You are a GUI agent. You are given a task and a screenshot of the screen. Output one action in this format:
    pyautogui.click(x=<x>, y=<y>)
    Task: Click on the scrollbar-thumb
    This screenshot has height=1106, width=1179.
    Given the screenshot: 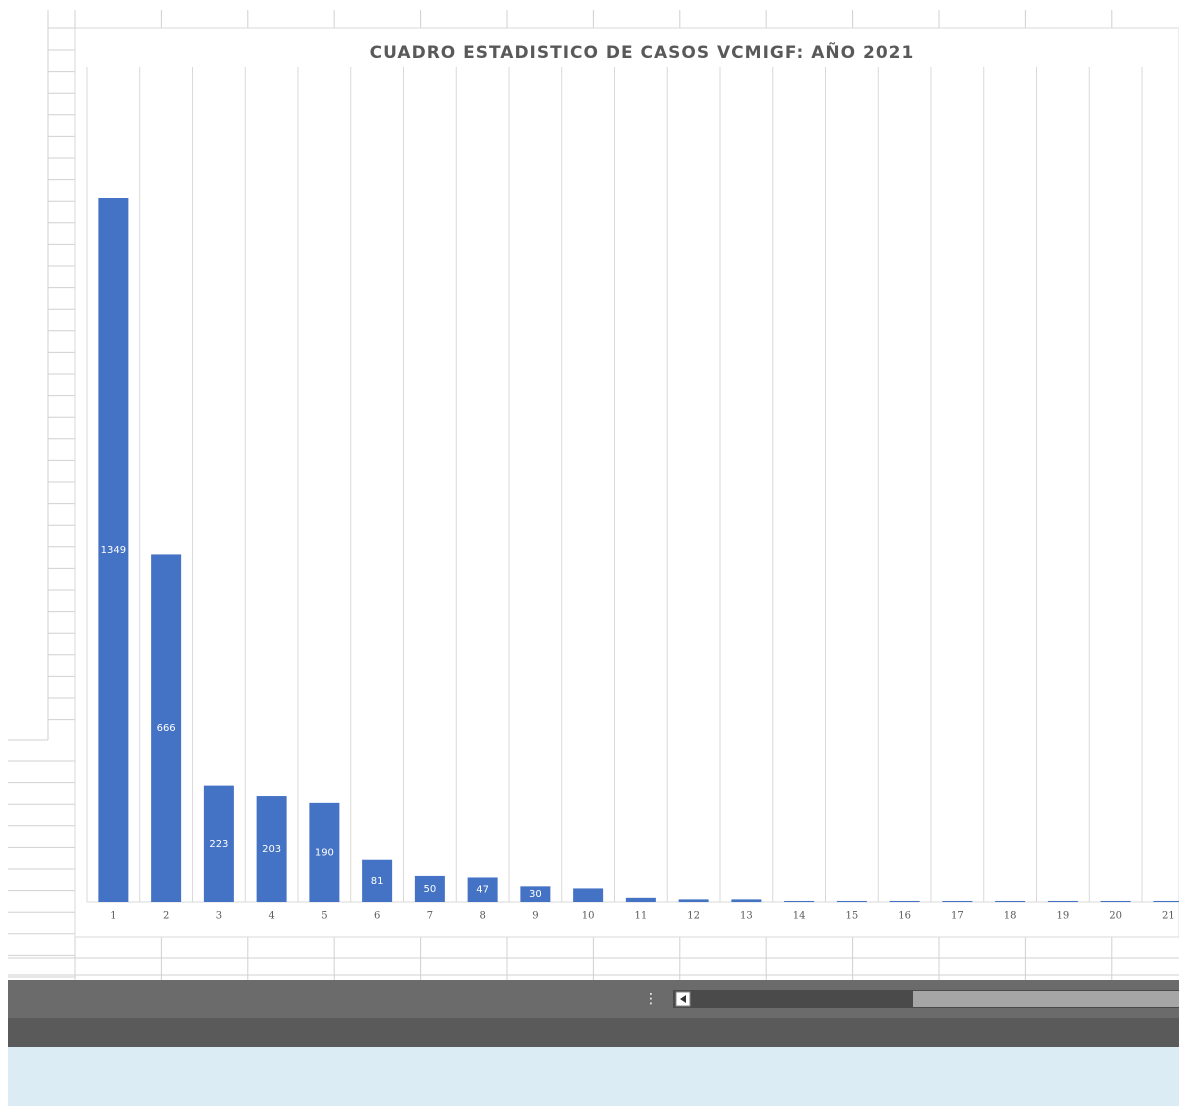 What is the action you would take?
    pyautogui.click(x=1046, y=999)
    